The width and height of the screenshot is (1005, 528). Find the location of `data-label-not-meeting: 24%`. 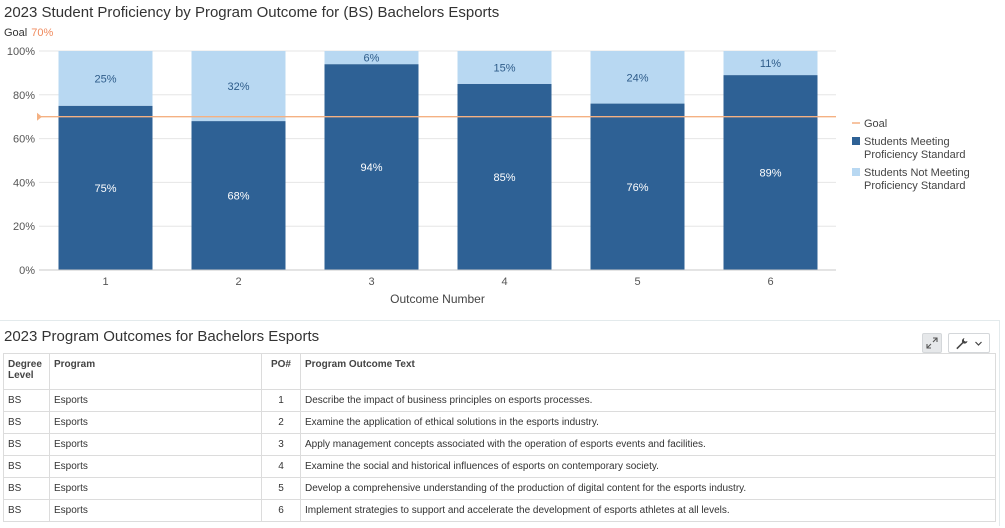

data-label-not-meeting: 24% is located at coordinates (637, 78).